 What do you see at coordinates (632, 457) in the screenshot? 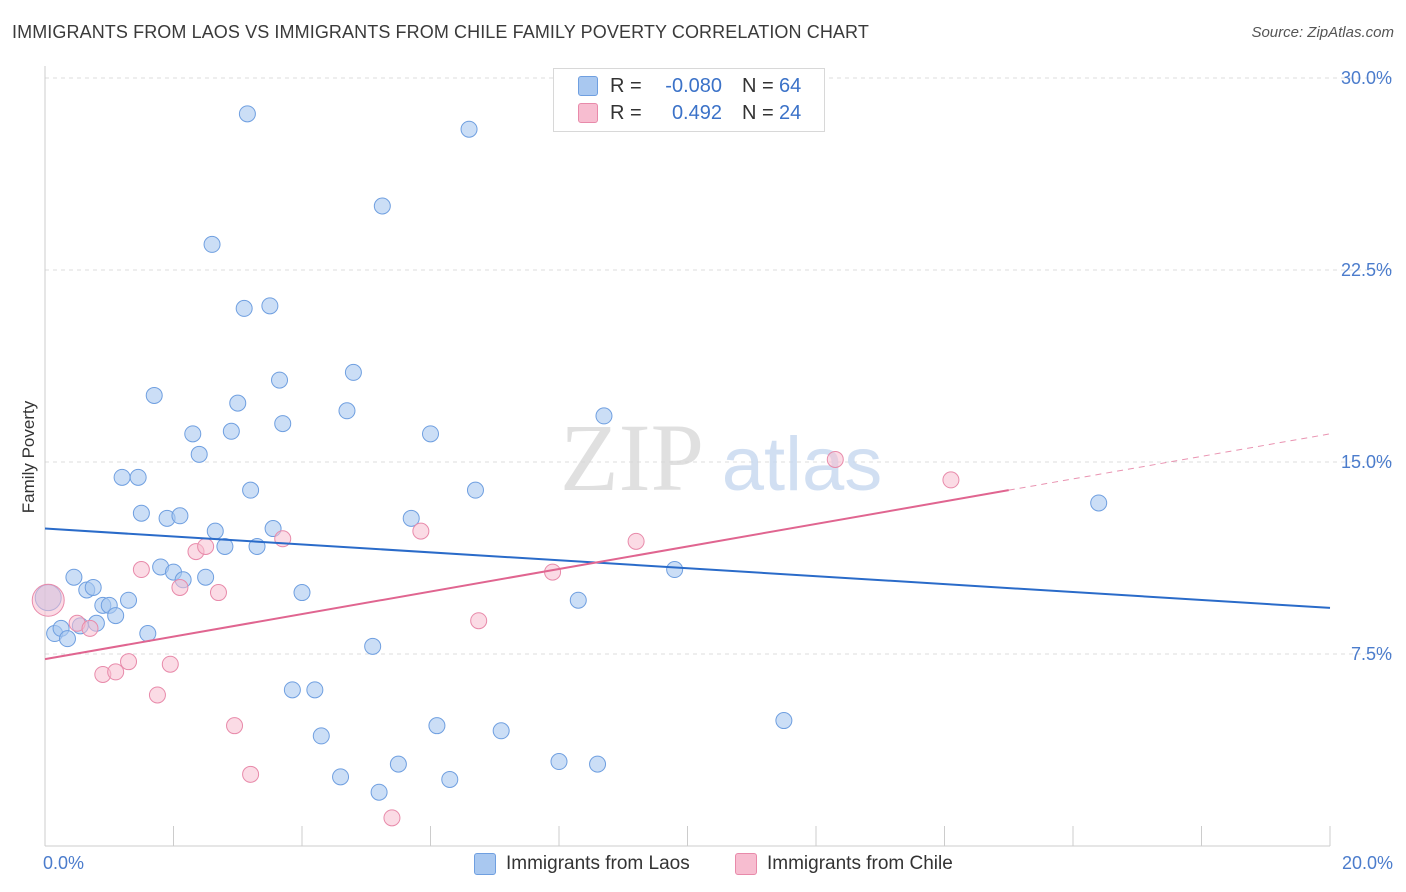
I see `watermark-zip: ZIP` at bounding box center [632, 457].